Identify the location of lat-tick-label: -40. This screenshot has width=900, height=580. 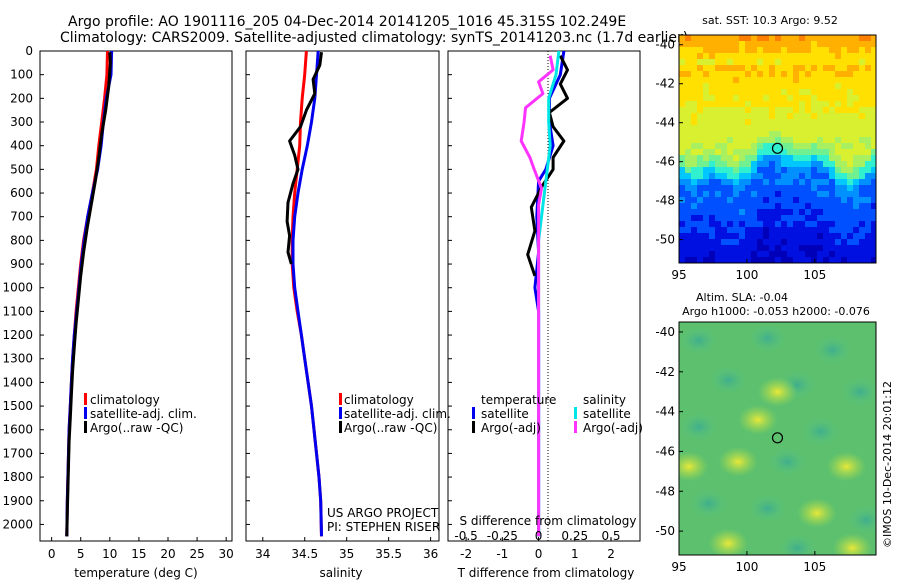
(665, 45).